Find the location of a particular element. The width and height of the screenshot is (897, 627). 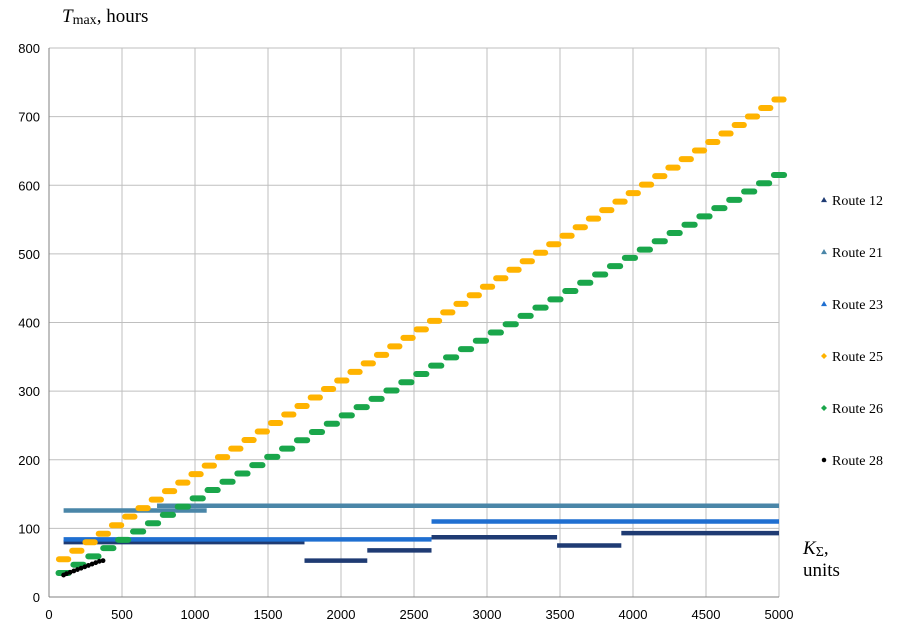

x-tick-label: 2000 is located at coordinates (341, 614).